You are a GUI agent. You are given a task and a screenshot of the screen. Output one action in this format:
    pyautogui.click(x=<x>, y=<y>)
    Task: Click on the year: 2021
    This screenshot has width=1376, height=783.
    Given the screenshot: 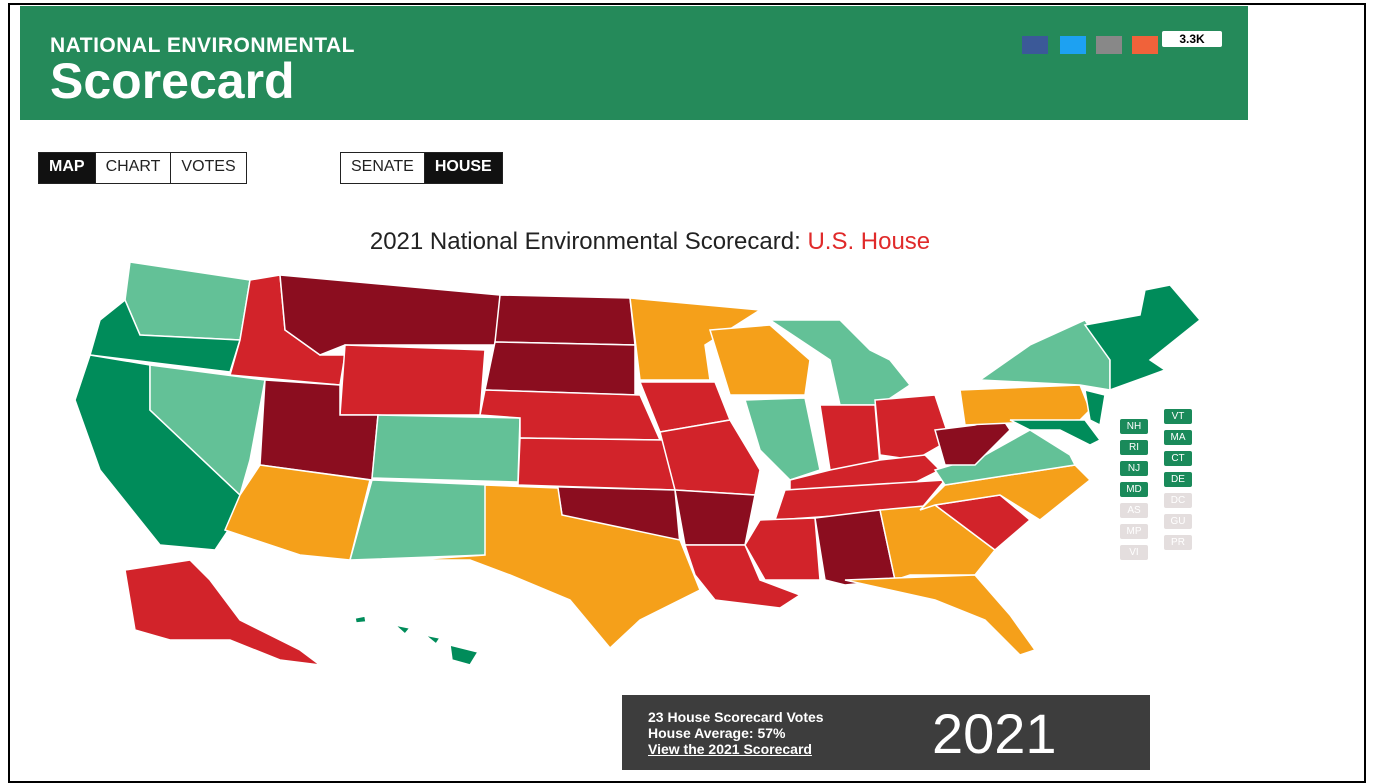 What is the action you would take?
    pyautogui.click(x=994, y=733)
    